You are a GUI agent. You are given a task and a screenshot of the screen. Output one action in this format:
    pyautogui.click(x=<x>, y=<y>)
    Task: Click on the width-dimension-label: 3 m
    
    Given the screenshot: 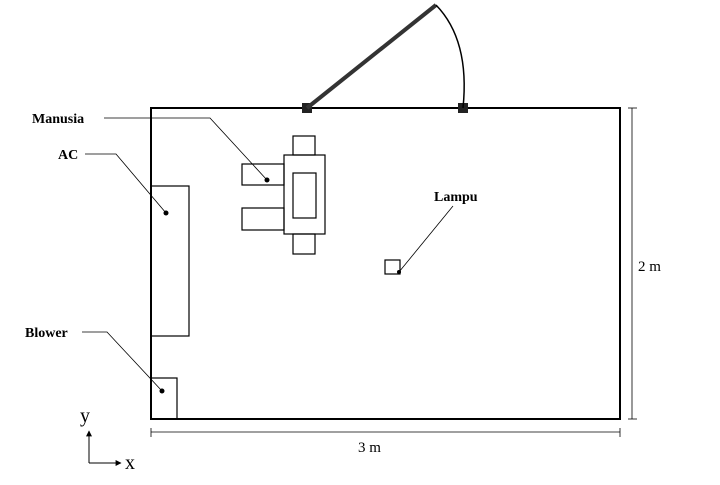 What is the action you would take?
    pyautogui.click(x=369, y=448)
    